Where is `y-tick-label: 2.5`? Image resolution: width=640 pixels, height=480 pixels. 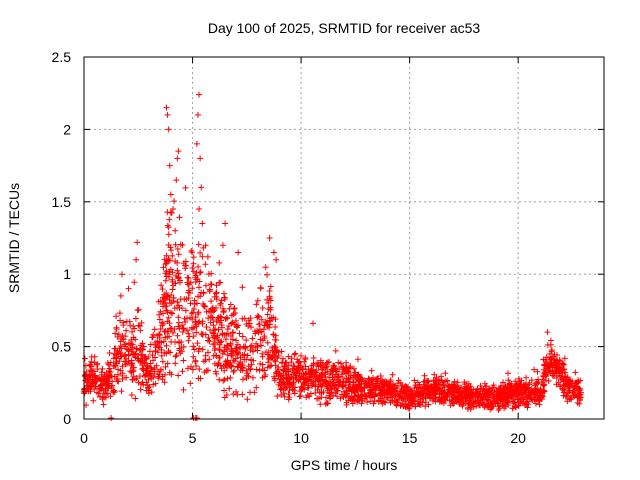 y-tick-label: 2.5 is located at coordinates (62, 57).